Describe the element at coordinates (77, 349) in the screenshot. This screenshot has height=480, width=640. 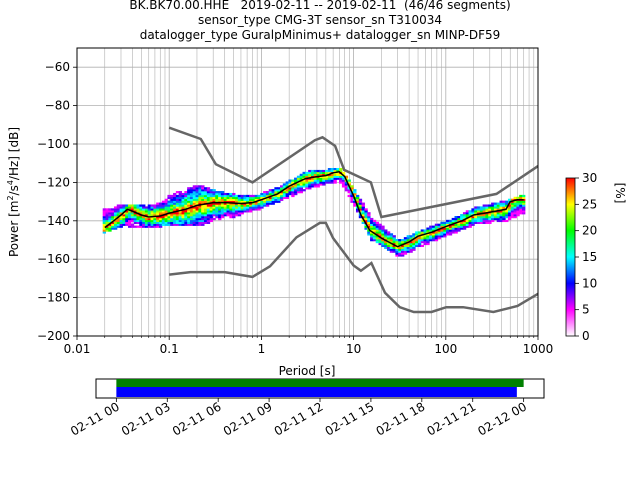
I see `x-tick-label: 0.01` at that location.